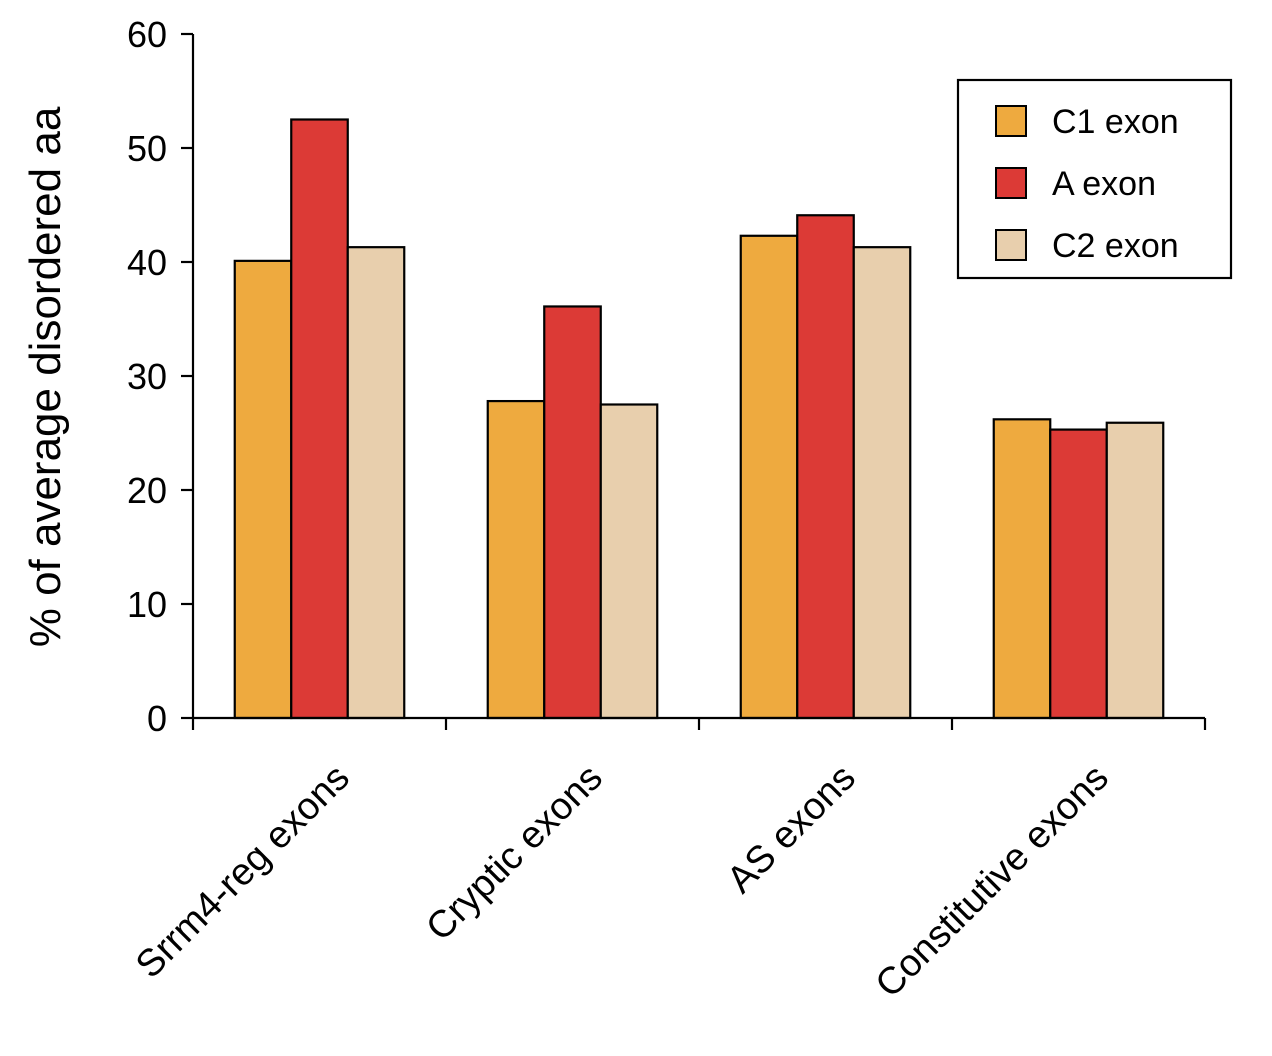  I want to click on bar-c1-exon-cryptic-exons, so click(516, 559).